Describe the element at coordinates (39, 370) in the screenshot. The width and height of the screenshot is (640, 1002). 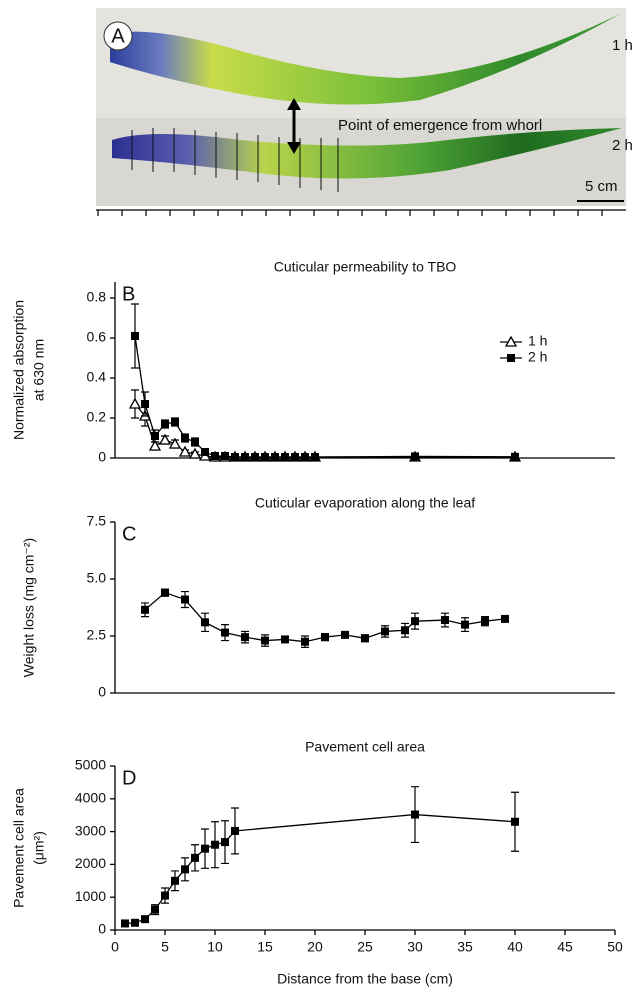
I see `y-axis-label: at 630 nm` at that location.